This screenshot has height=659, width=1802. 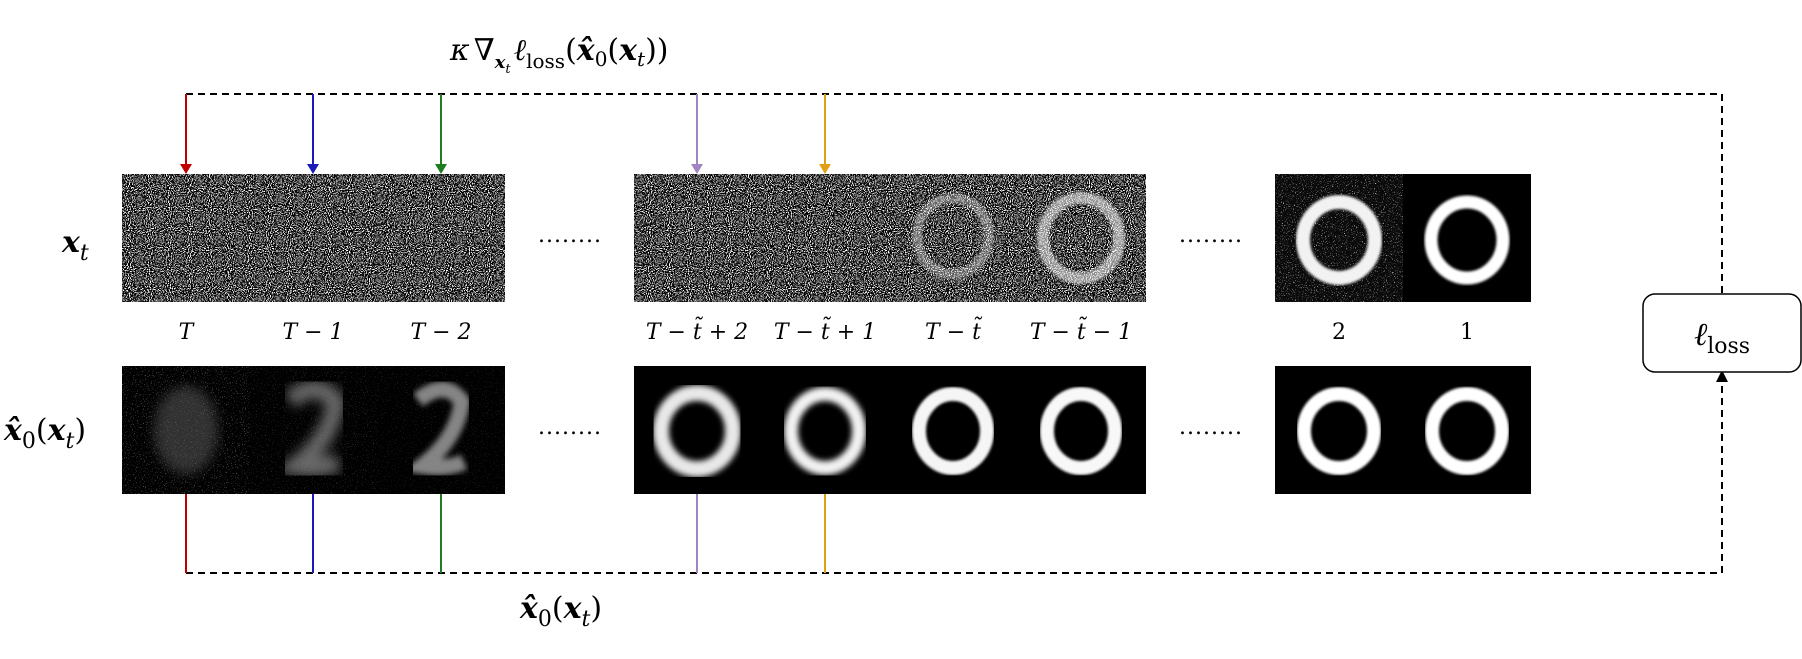 What do you see at coordinates (1081, 330) in the screenshot?
I see `timestep-label: T − t̃ − 1` at bounding box center [1081, 330].